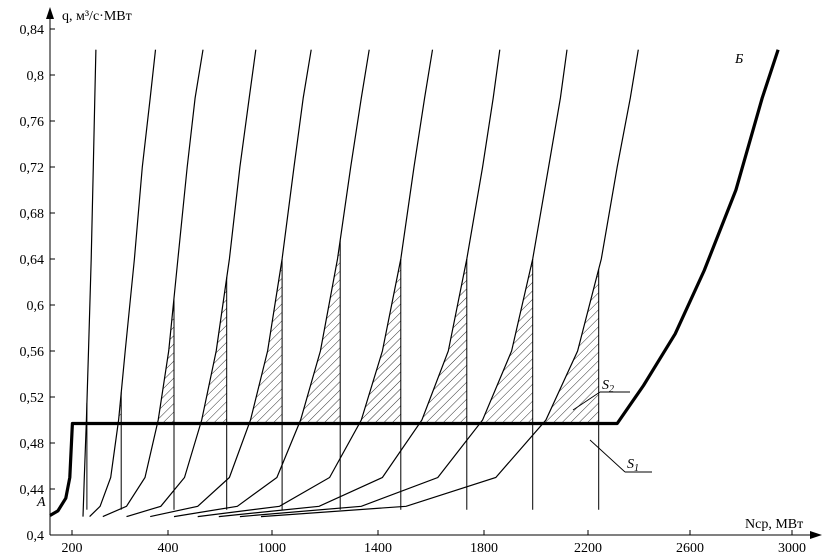 This screenshot has height=557, width=825. What do you see at coordinates (774, 524) in the screenshot?
I see `x-axis-label: Nср, МВт` at bounding box center [774, 524].